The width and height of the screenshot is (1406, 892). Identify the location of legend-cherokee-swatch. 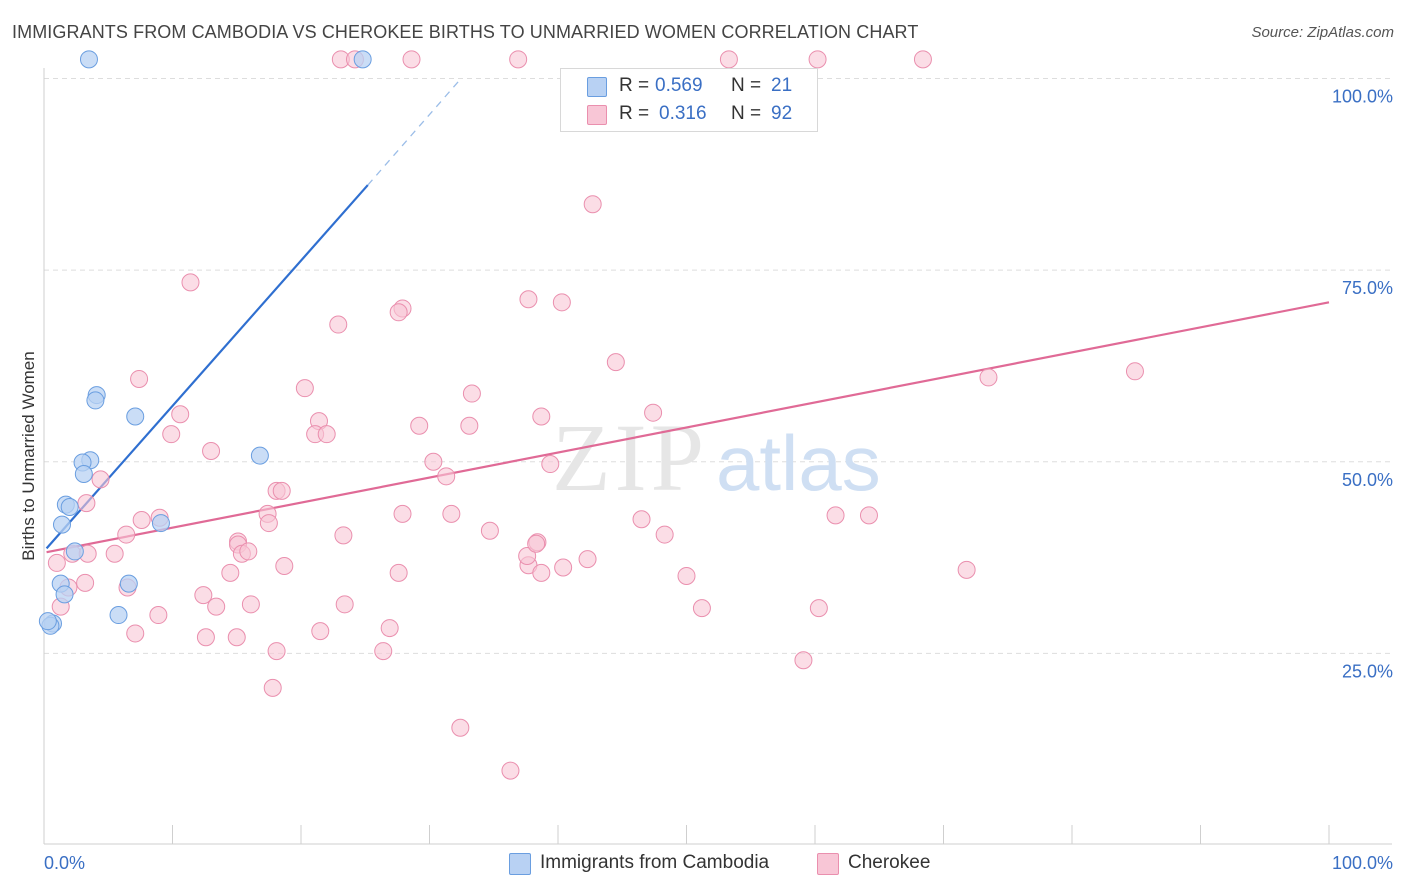
(828, 864).